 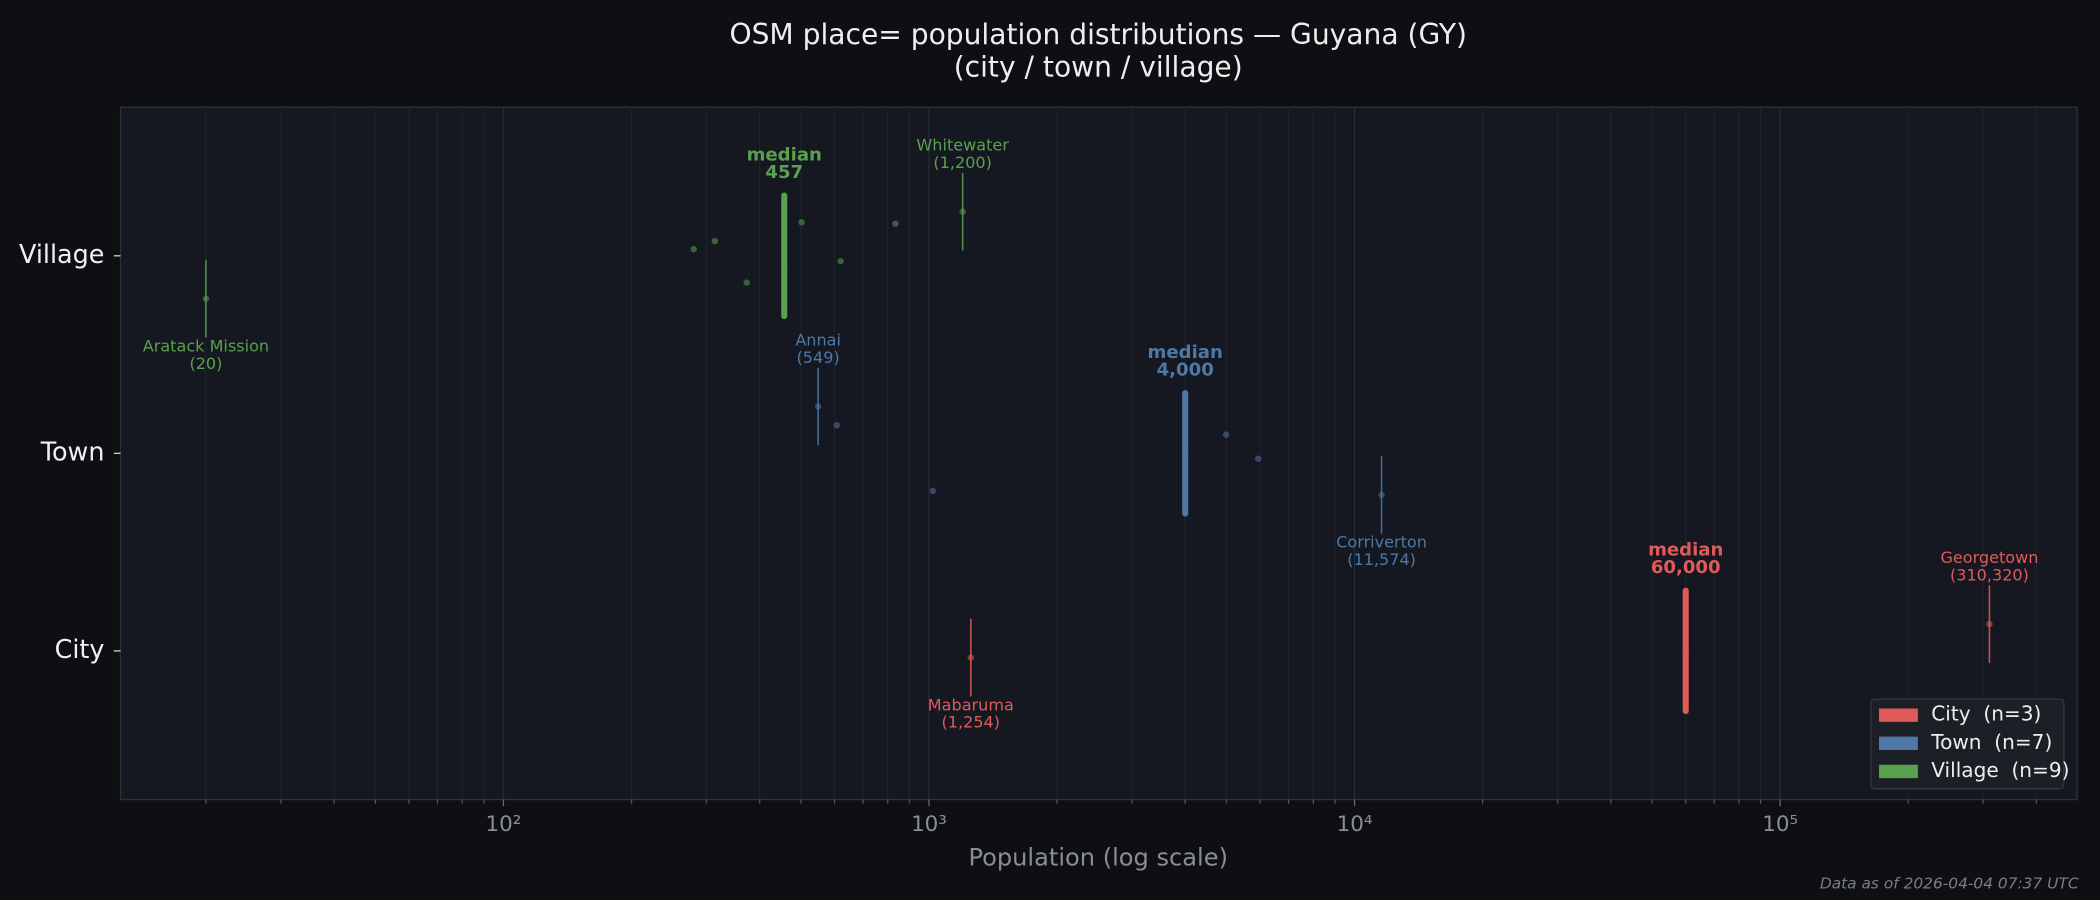 I want to click on point-label: Corriverton, so click(x=1381, y=542).